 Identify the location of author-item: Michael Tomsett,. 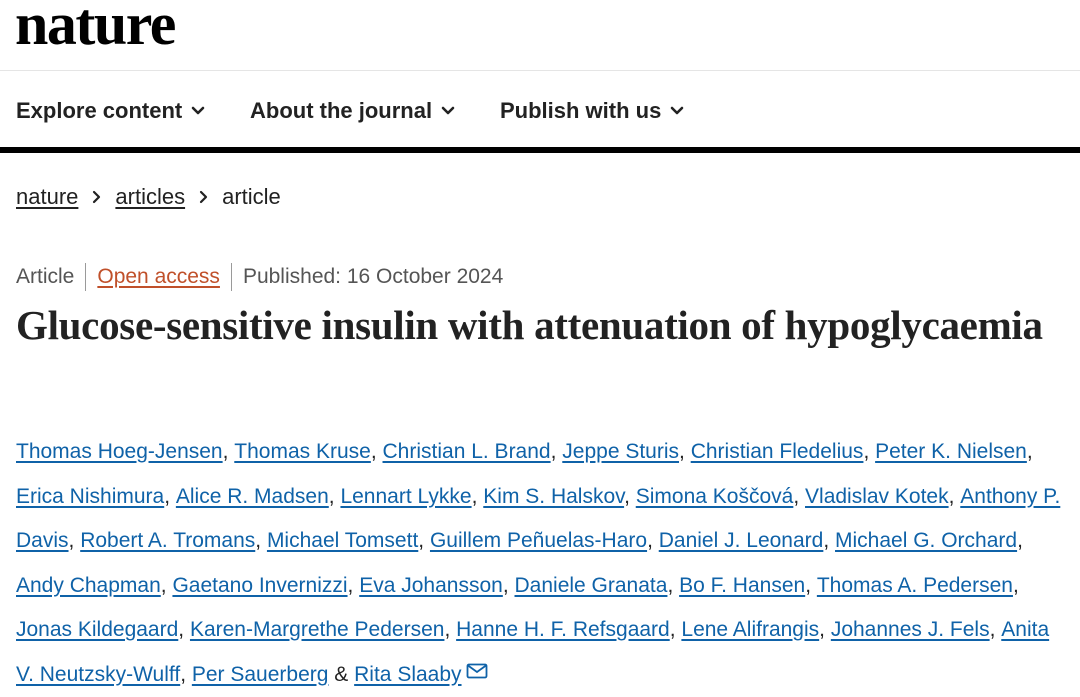
(348, 540).